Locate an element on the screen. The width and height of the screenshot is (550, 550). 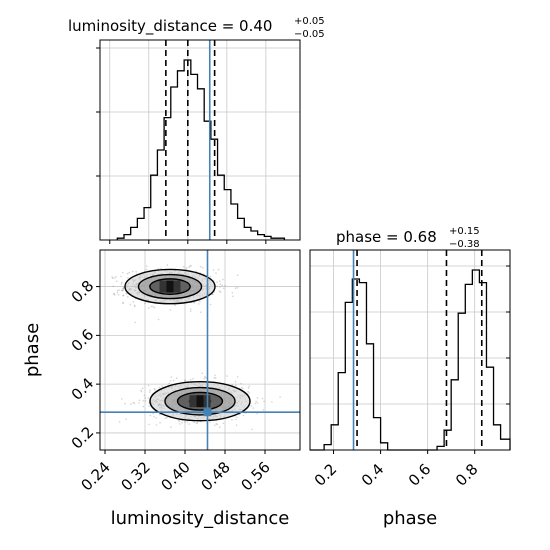
hist2d-truth-markers is located at coordinates (200, 350).